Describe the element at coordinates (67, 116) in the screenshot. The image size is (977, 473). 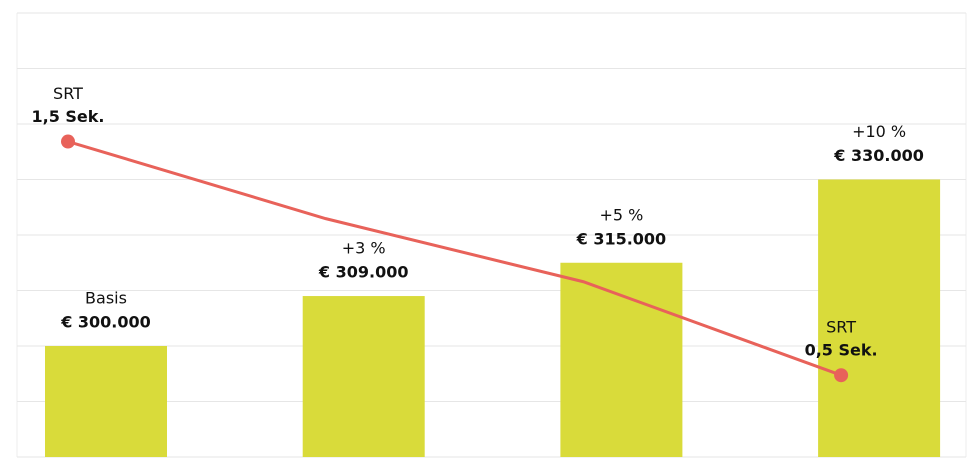
I see `value-label: 1,5 Sek.` at that location.